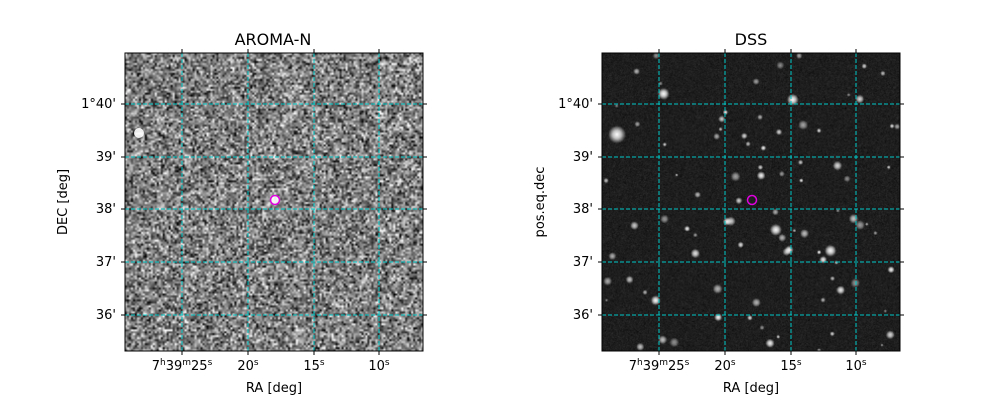 This screenshot has width=1000, height=400. What do you see at coordinates (63, 202) in the screenshot?
I see `y-axis-label: DEC [deg]` at bounding box center [63, 202].